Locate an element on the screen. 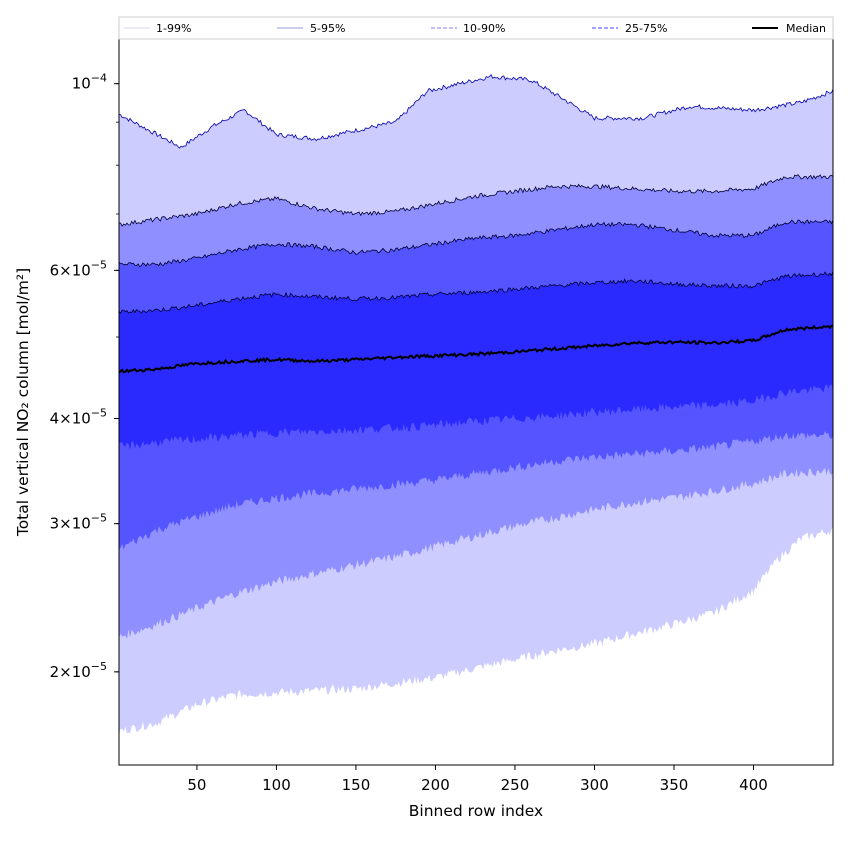 This screenshot has height=850, width=850. median-line is located at coordinates (476, 349).